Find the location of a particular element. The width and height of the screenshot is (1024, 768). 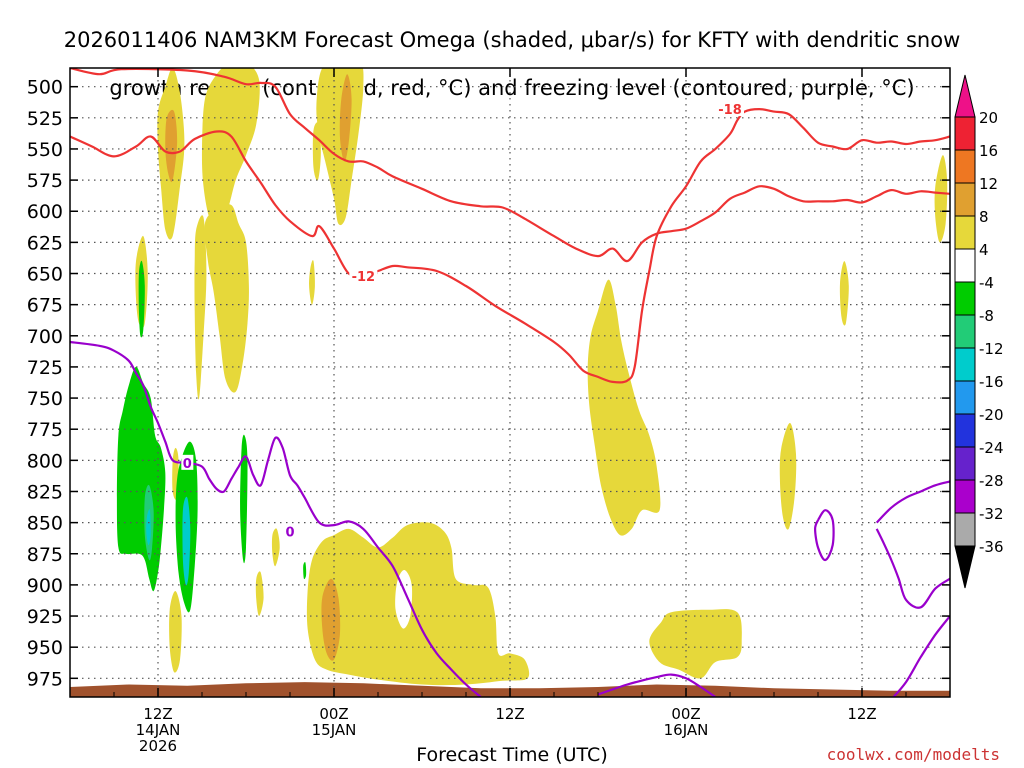

contour-label-2: 0 is located at coordinates (187, 464).